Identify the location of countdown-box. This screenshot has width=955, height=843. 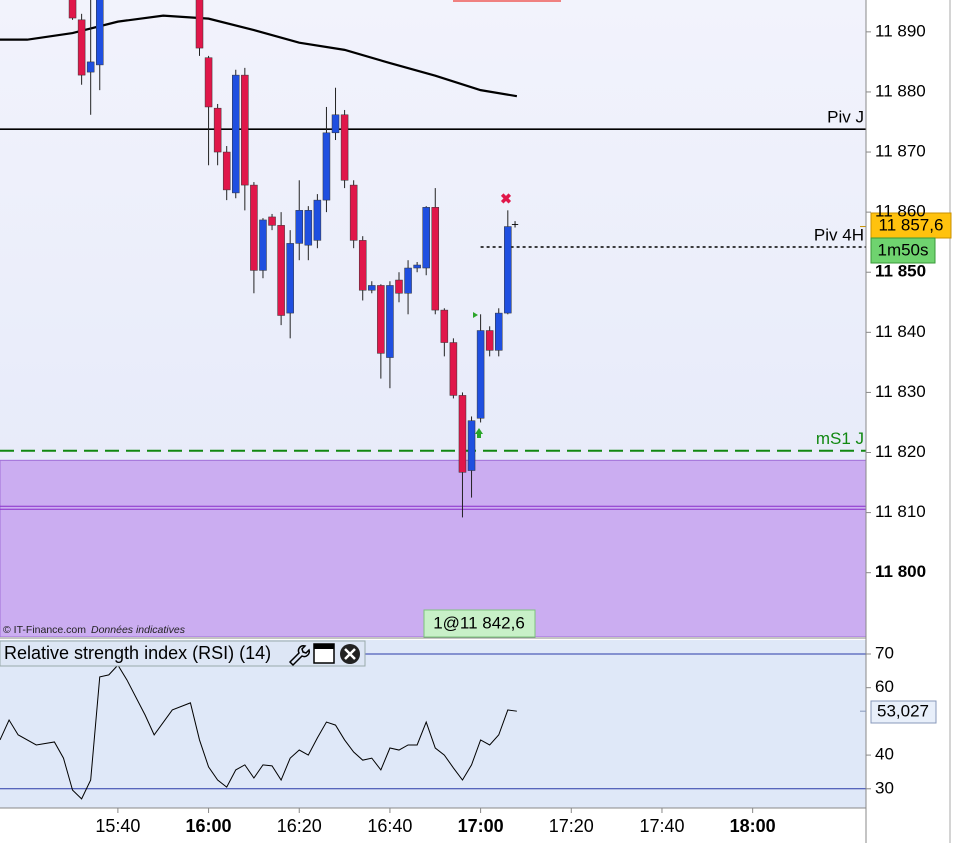
(903, 250).